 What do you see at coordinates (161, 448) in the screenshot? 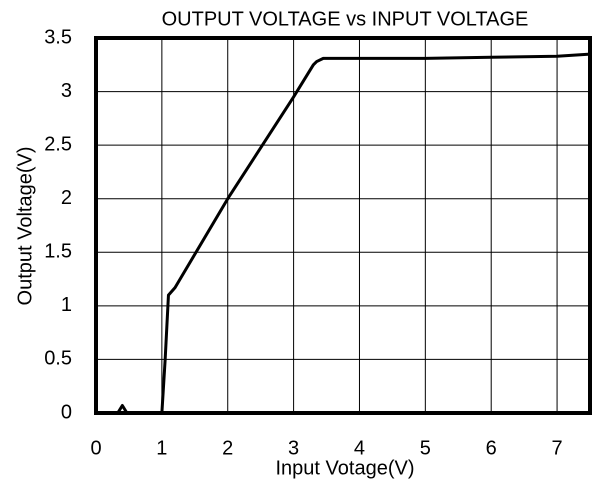
I see `x-tick-label: 1` at bounding box center [161, 448].